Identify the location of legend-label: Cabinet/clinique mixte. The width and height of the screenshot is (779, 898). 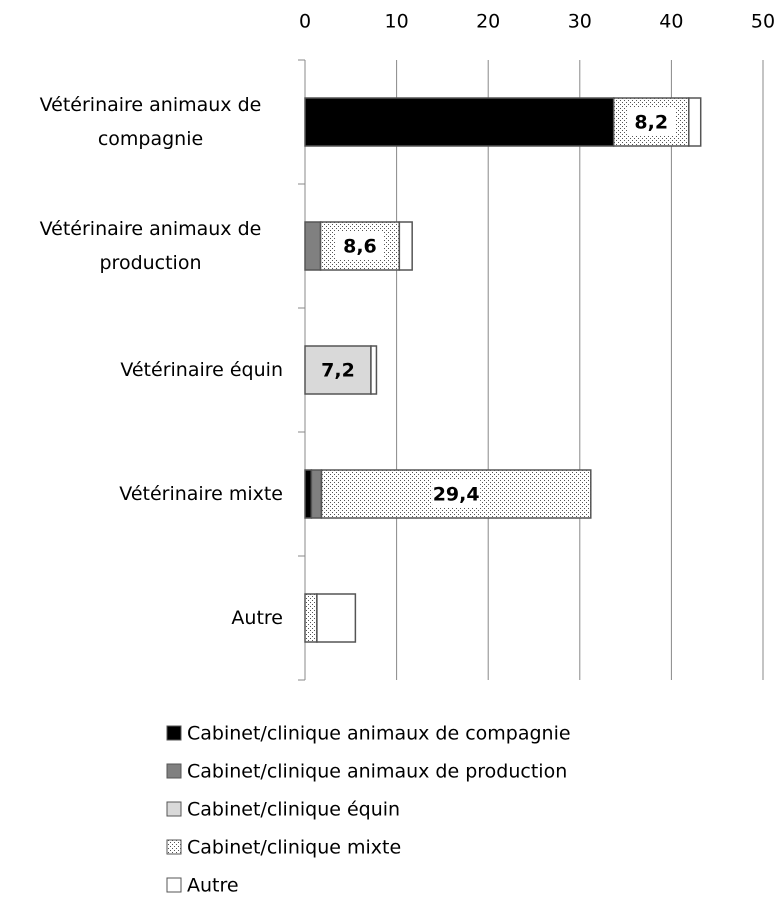
(294, 848).